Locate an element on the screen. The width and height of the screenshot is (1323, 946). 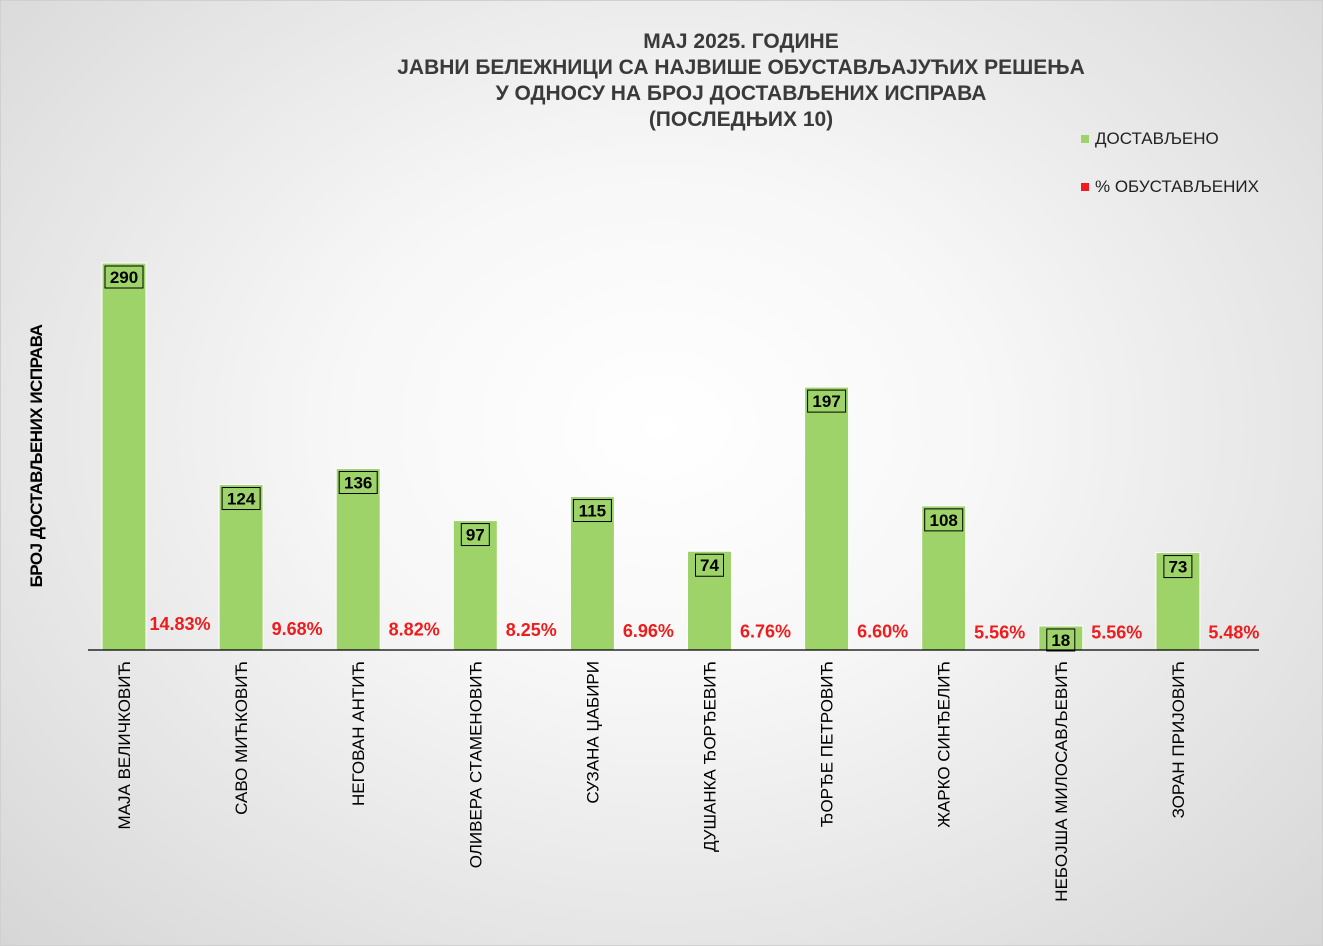
data-label-suspended-percent: 14.83% is located at coordinates (179, 624).